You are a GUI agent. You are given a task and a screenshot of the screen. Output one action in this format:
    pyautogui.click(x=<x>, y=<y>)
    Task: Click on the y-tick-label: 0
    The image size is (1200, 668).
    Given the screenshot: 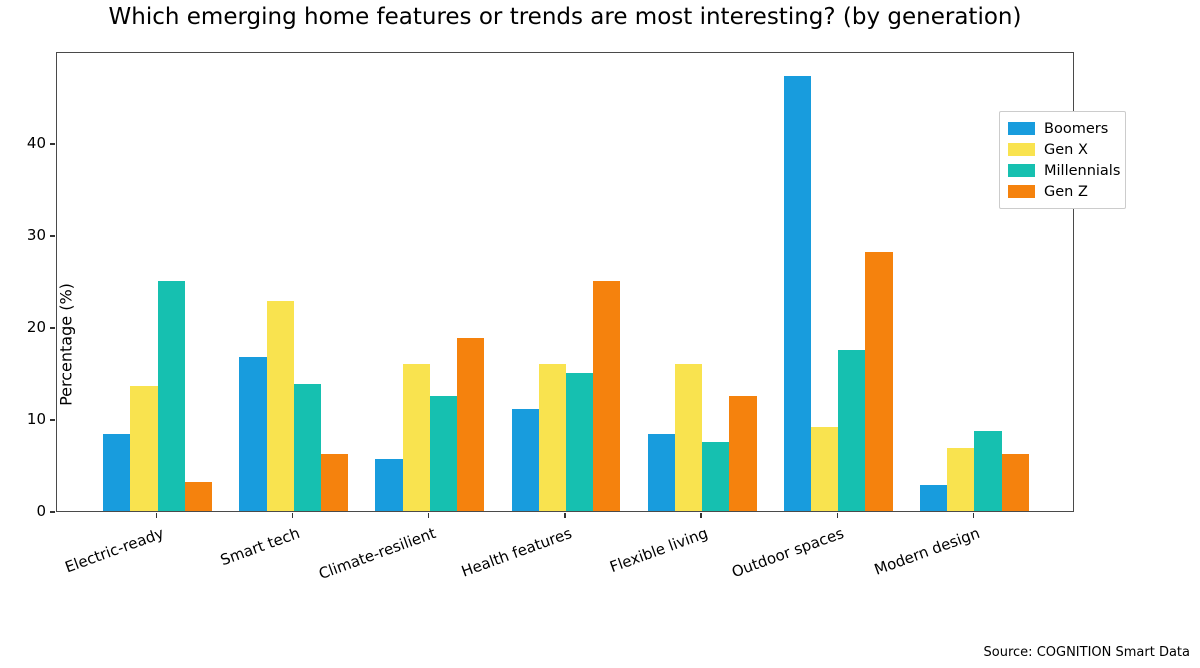 What is the action you would take?
    pyautogui.click(x=41, y=511)
    